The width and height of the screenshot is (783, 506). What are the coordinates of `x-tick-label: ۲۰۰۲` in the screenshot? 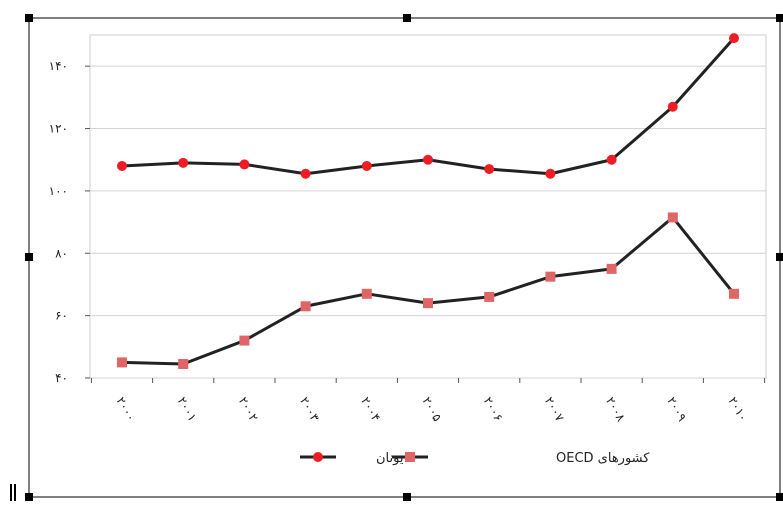 It's located at (248, 409).